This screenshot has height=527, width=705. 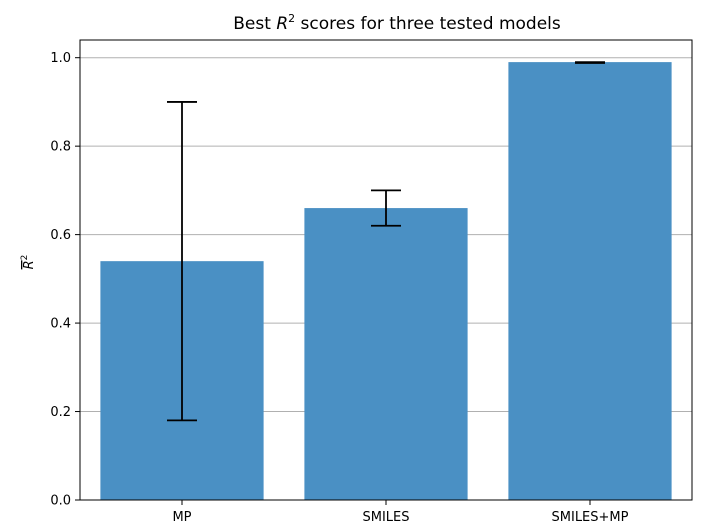 I want to click on y-tick-label-0: 0.0, so click(x=60, y=501).